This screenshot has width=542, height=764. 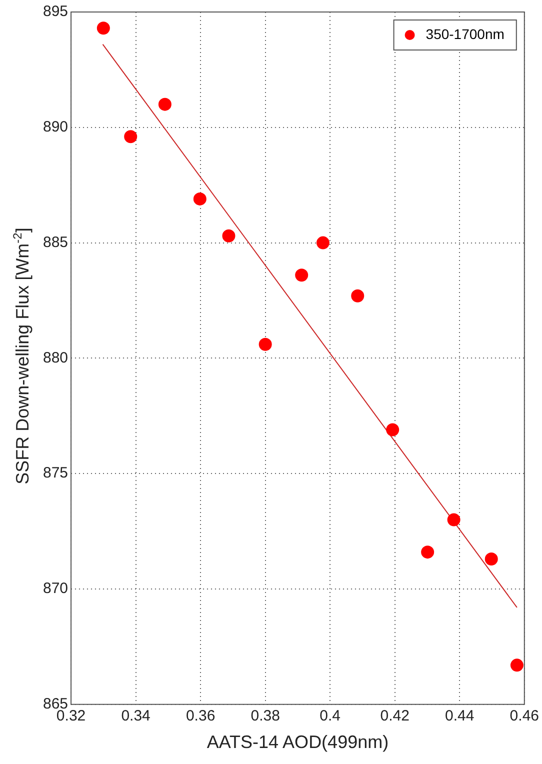 I want to click on x-tick-label: 0.4, so click(x=330, y=716).